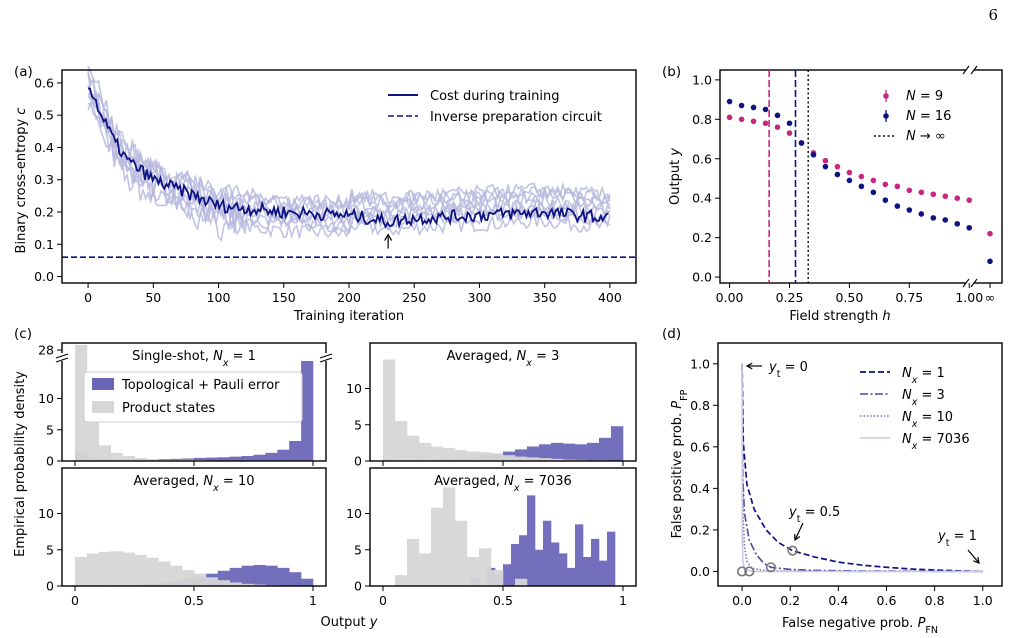 Image resolution: width=1020 pixels, height=638 pixels. I want to click on d-xtick-0.8: 0.8, so click(935, 600).